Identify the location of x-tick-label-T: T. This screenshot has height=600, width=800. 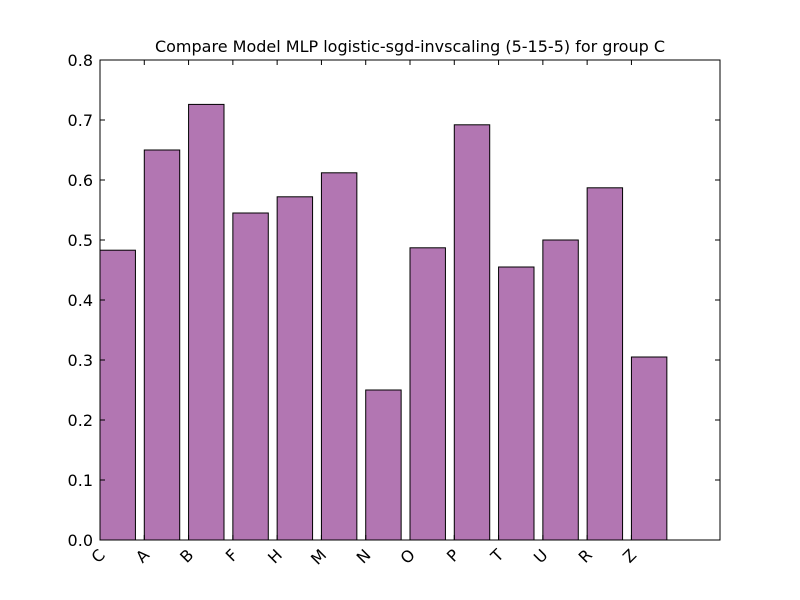
(496, 555).